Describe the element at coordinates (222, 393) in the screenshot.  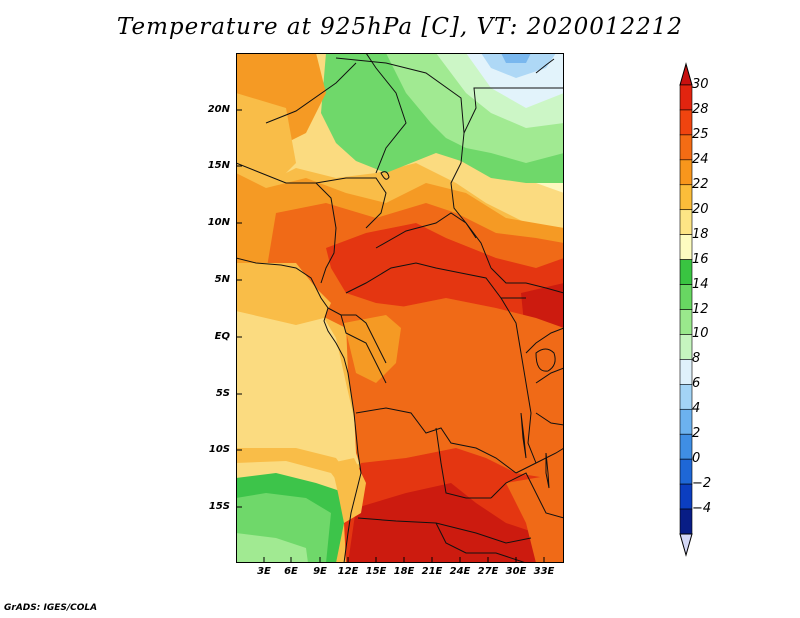
I see `lat-label: 5S` at that location.